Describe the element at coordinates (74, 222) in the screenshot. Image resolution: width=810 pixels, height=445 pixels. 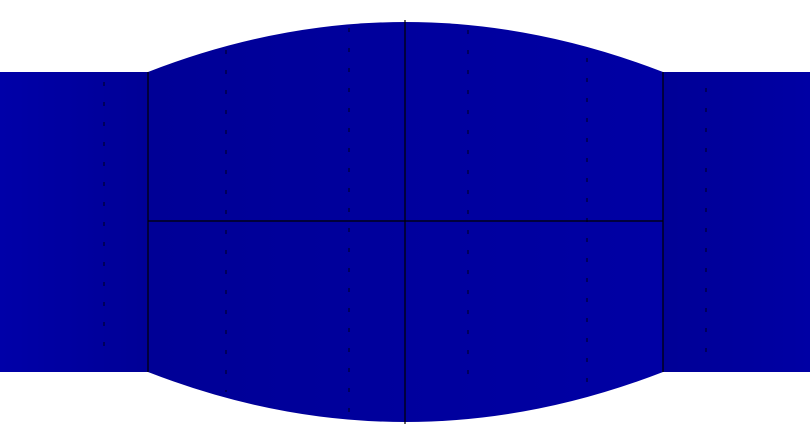
I see `left-block` at that location.